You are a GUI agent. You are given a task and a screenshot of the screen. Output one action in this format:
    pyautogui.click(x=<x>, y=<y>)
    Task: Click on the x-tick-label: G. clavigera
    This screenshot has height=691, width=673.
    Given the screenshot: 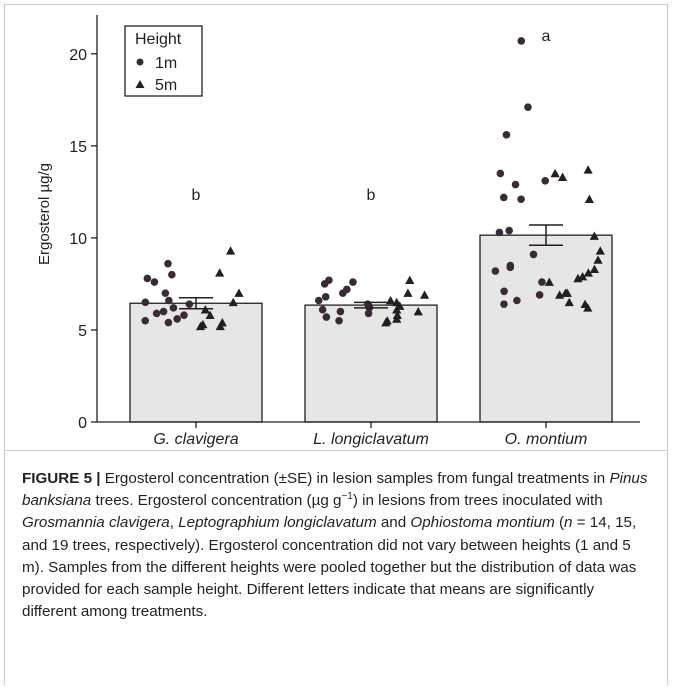 What is the action you would take?
    pyautogui.click(x=195, y=439)
    